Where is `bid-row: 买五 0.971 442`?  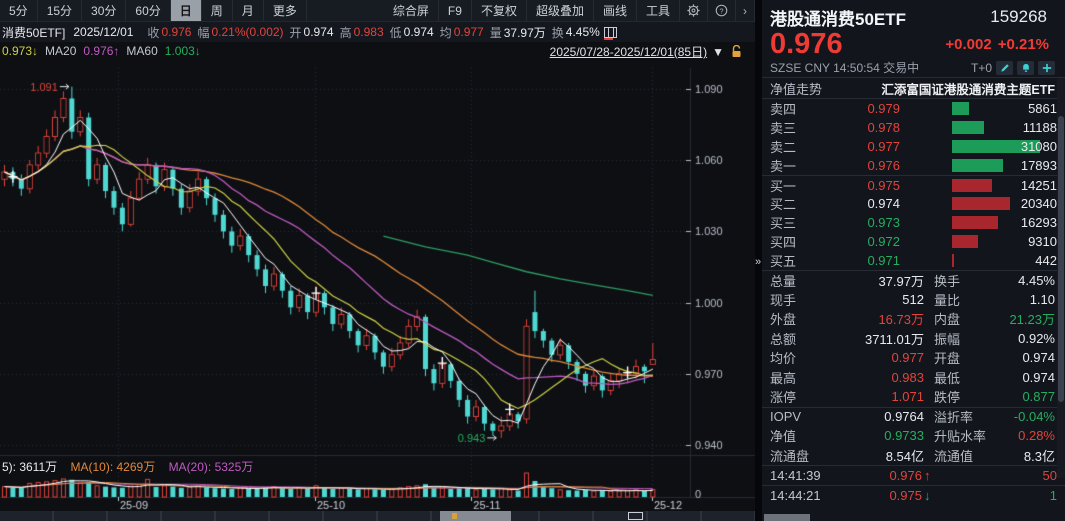
bid-row: 买五 0.971 442 is located at coordinates (913, 260).